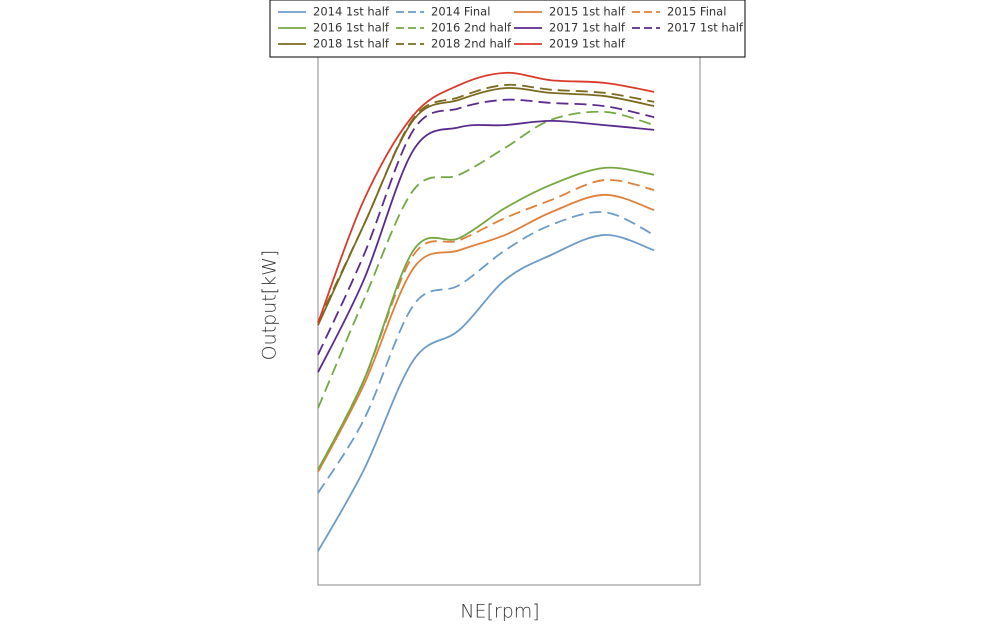 The width and height of the screenshot is (1000, 627). What do you see at coordinates (499, 612) in the screenshot?
I see `x-axis-label: NE[rpm]` at bounding box center [499, 612].